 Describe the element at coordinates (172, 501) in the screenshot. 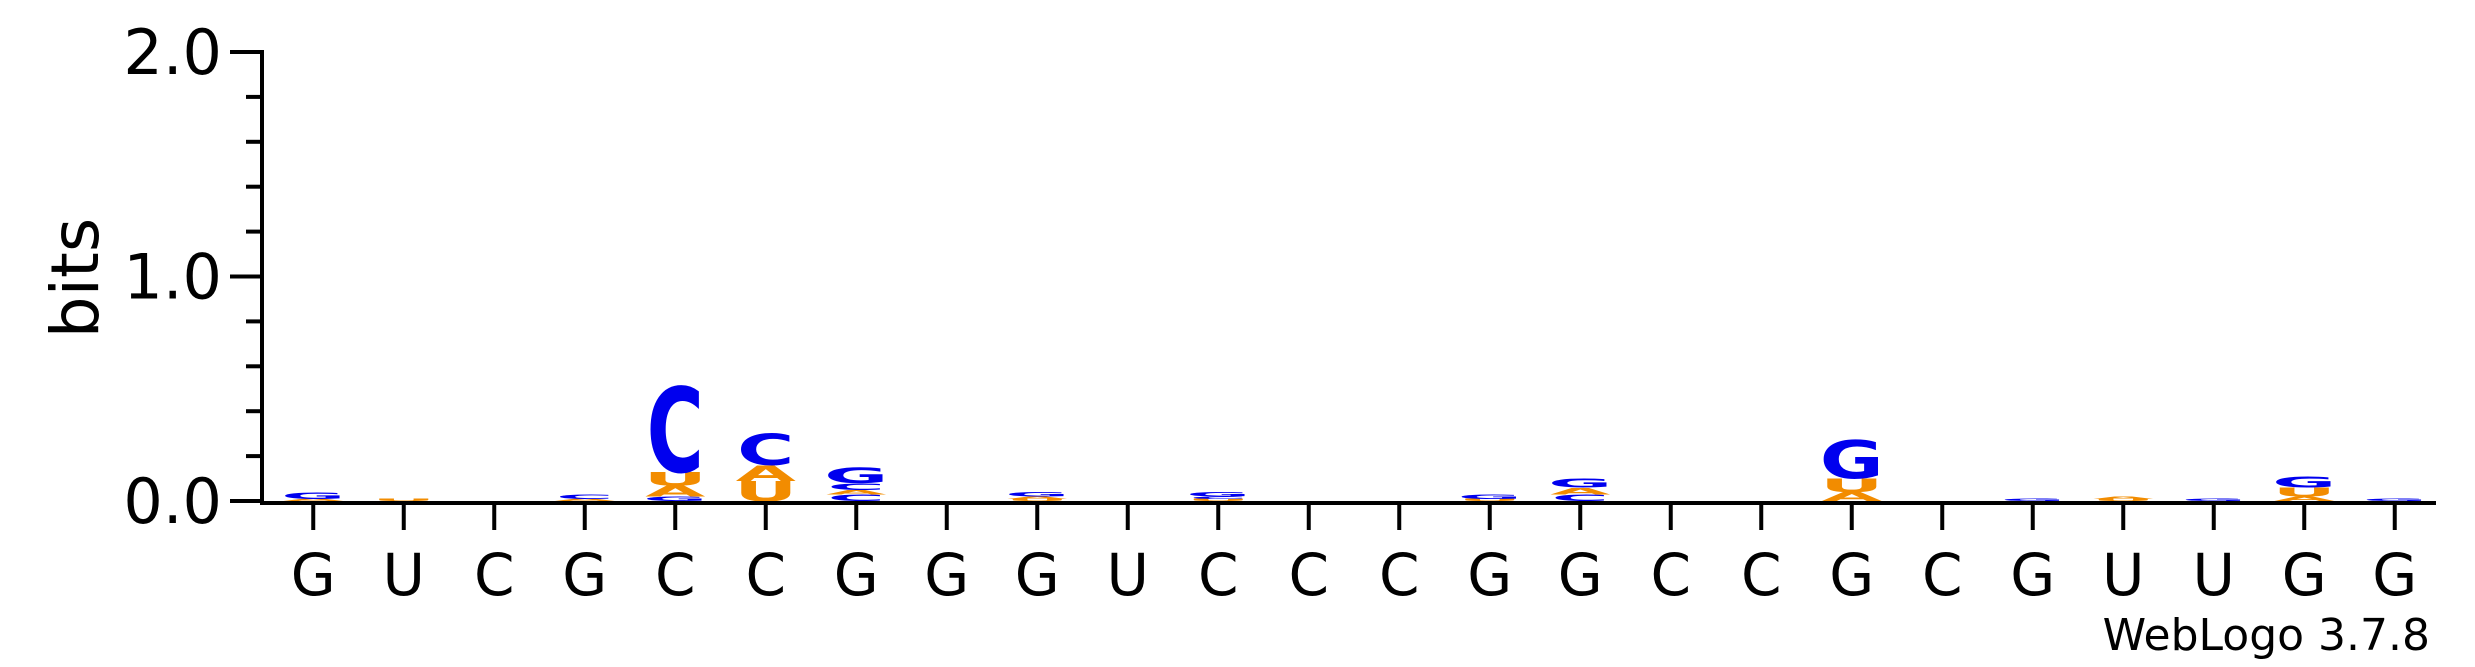

I see `y-tick-label: 0.0` at that location.